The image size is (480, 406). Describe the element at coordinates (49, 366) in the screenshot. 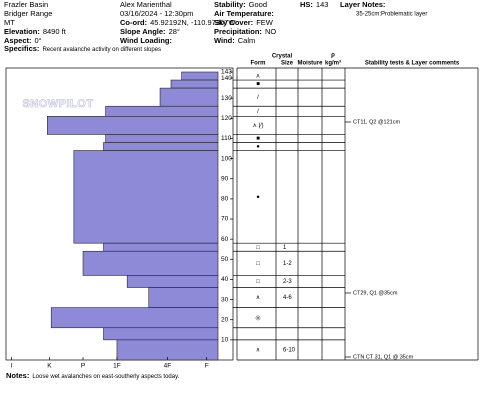

I see `x-tick-label: K` at that location.